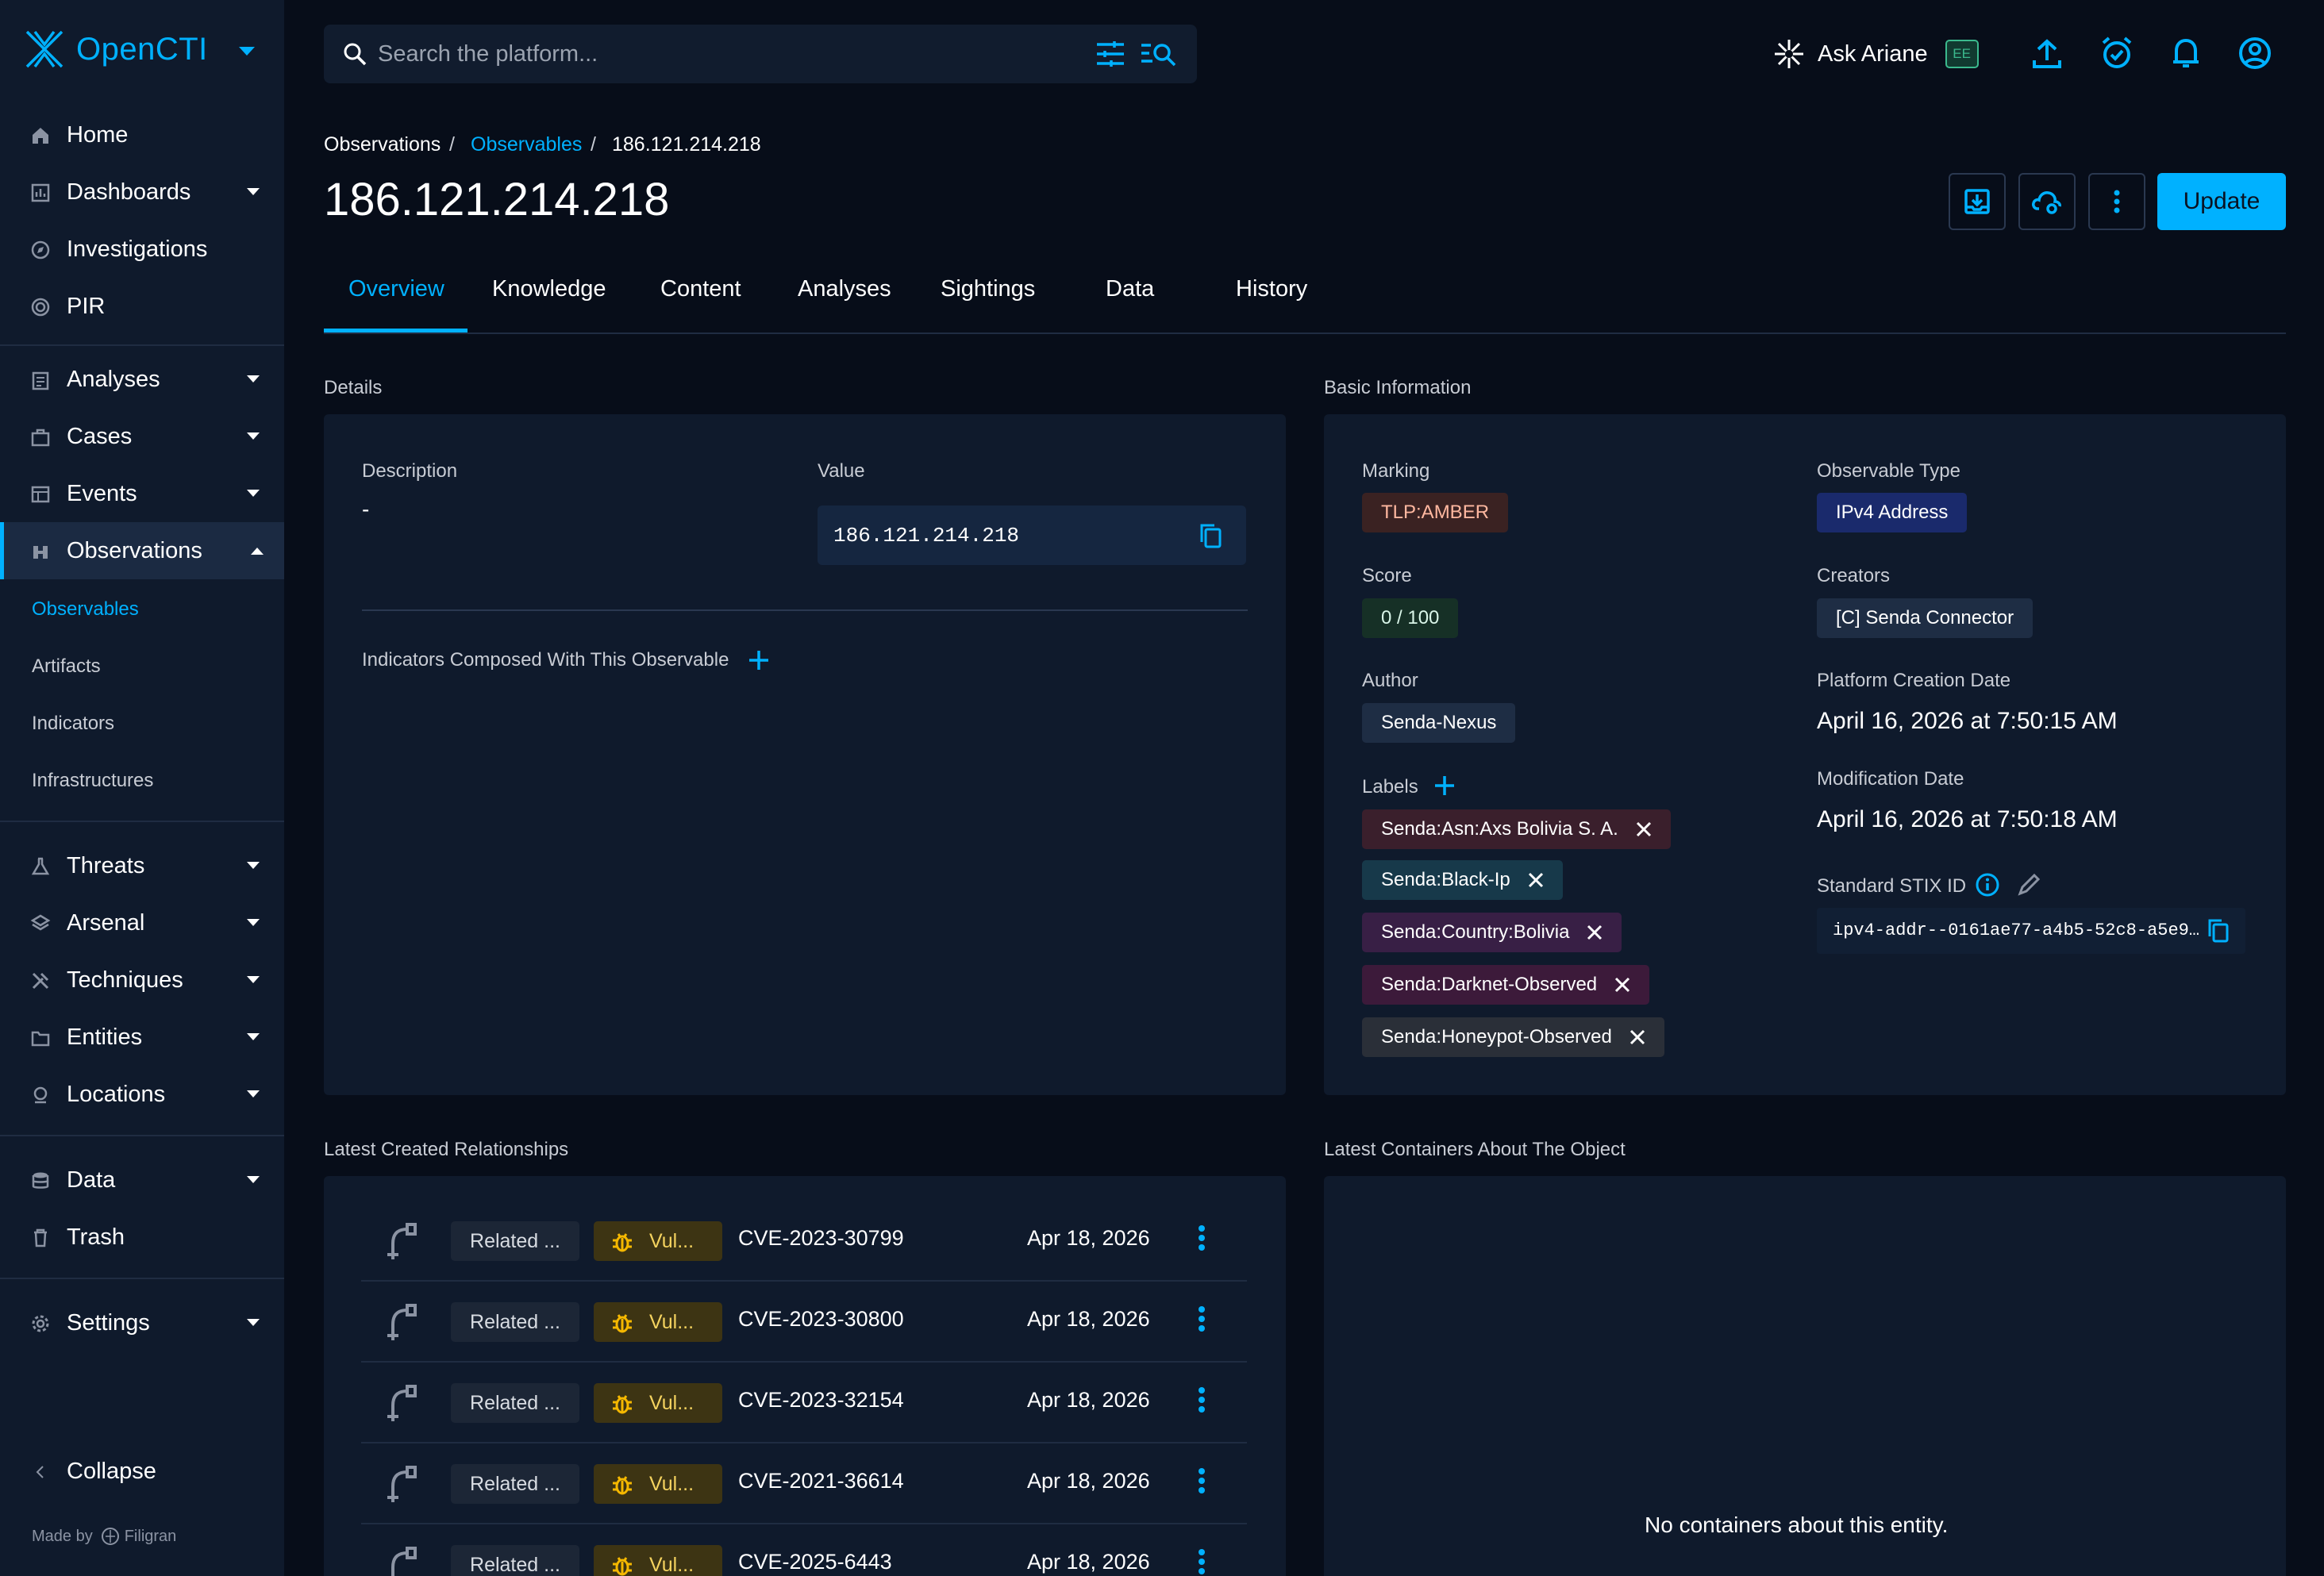  I want to click on description-label: Description, so click(410, 471).